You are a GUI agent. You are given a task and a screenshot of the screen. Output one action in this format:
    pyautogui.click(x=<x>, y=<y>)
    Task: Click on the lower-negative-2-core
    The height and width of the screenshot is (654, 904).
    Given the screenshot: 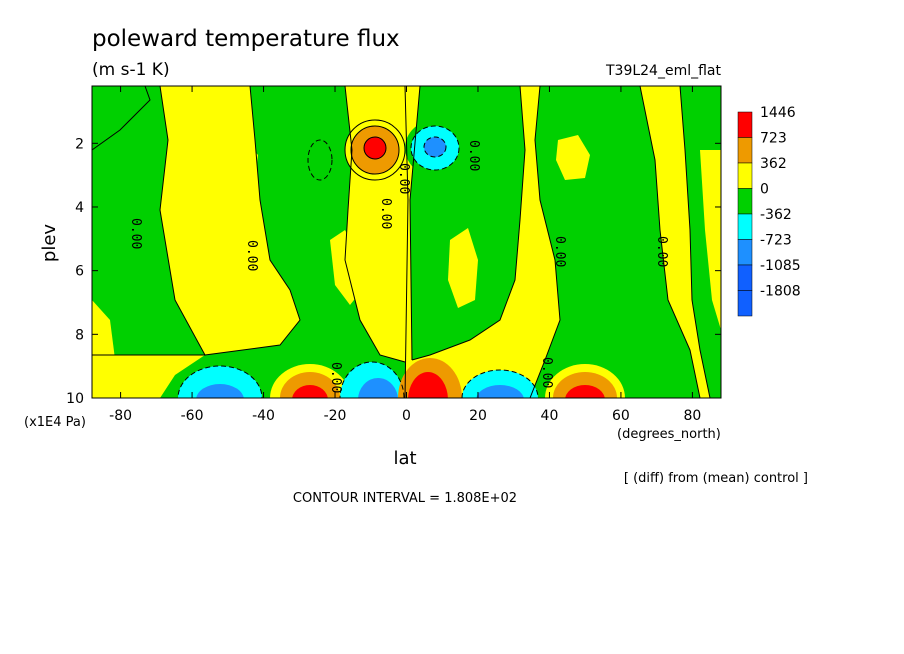 What is the action you would take?
    pyautogui.click(x=378, y=388)
    